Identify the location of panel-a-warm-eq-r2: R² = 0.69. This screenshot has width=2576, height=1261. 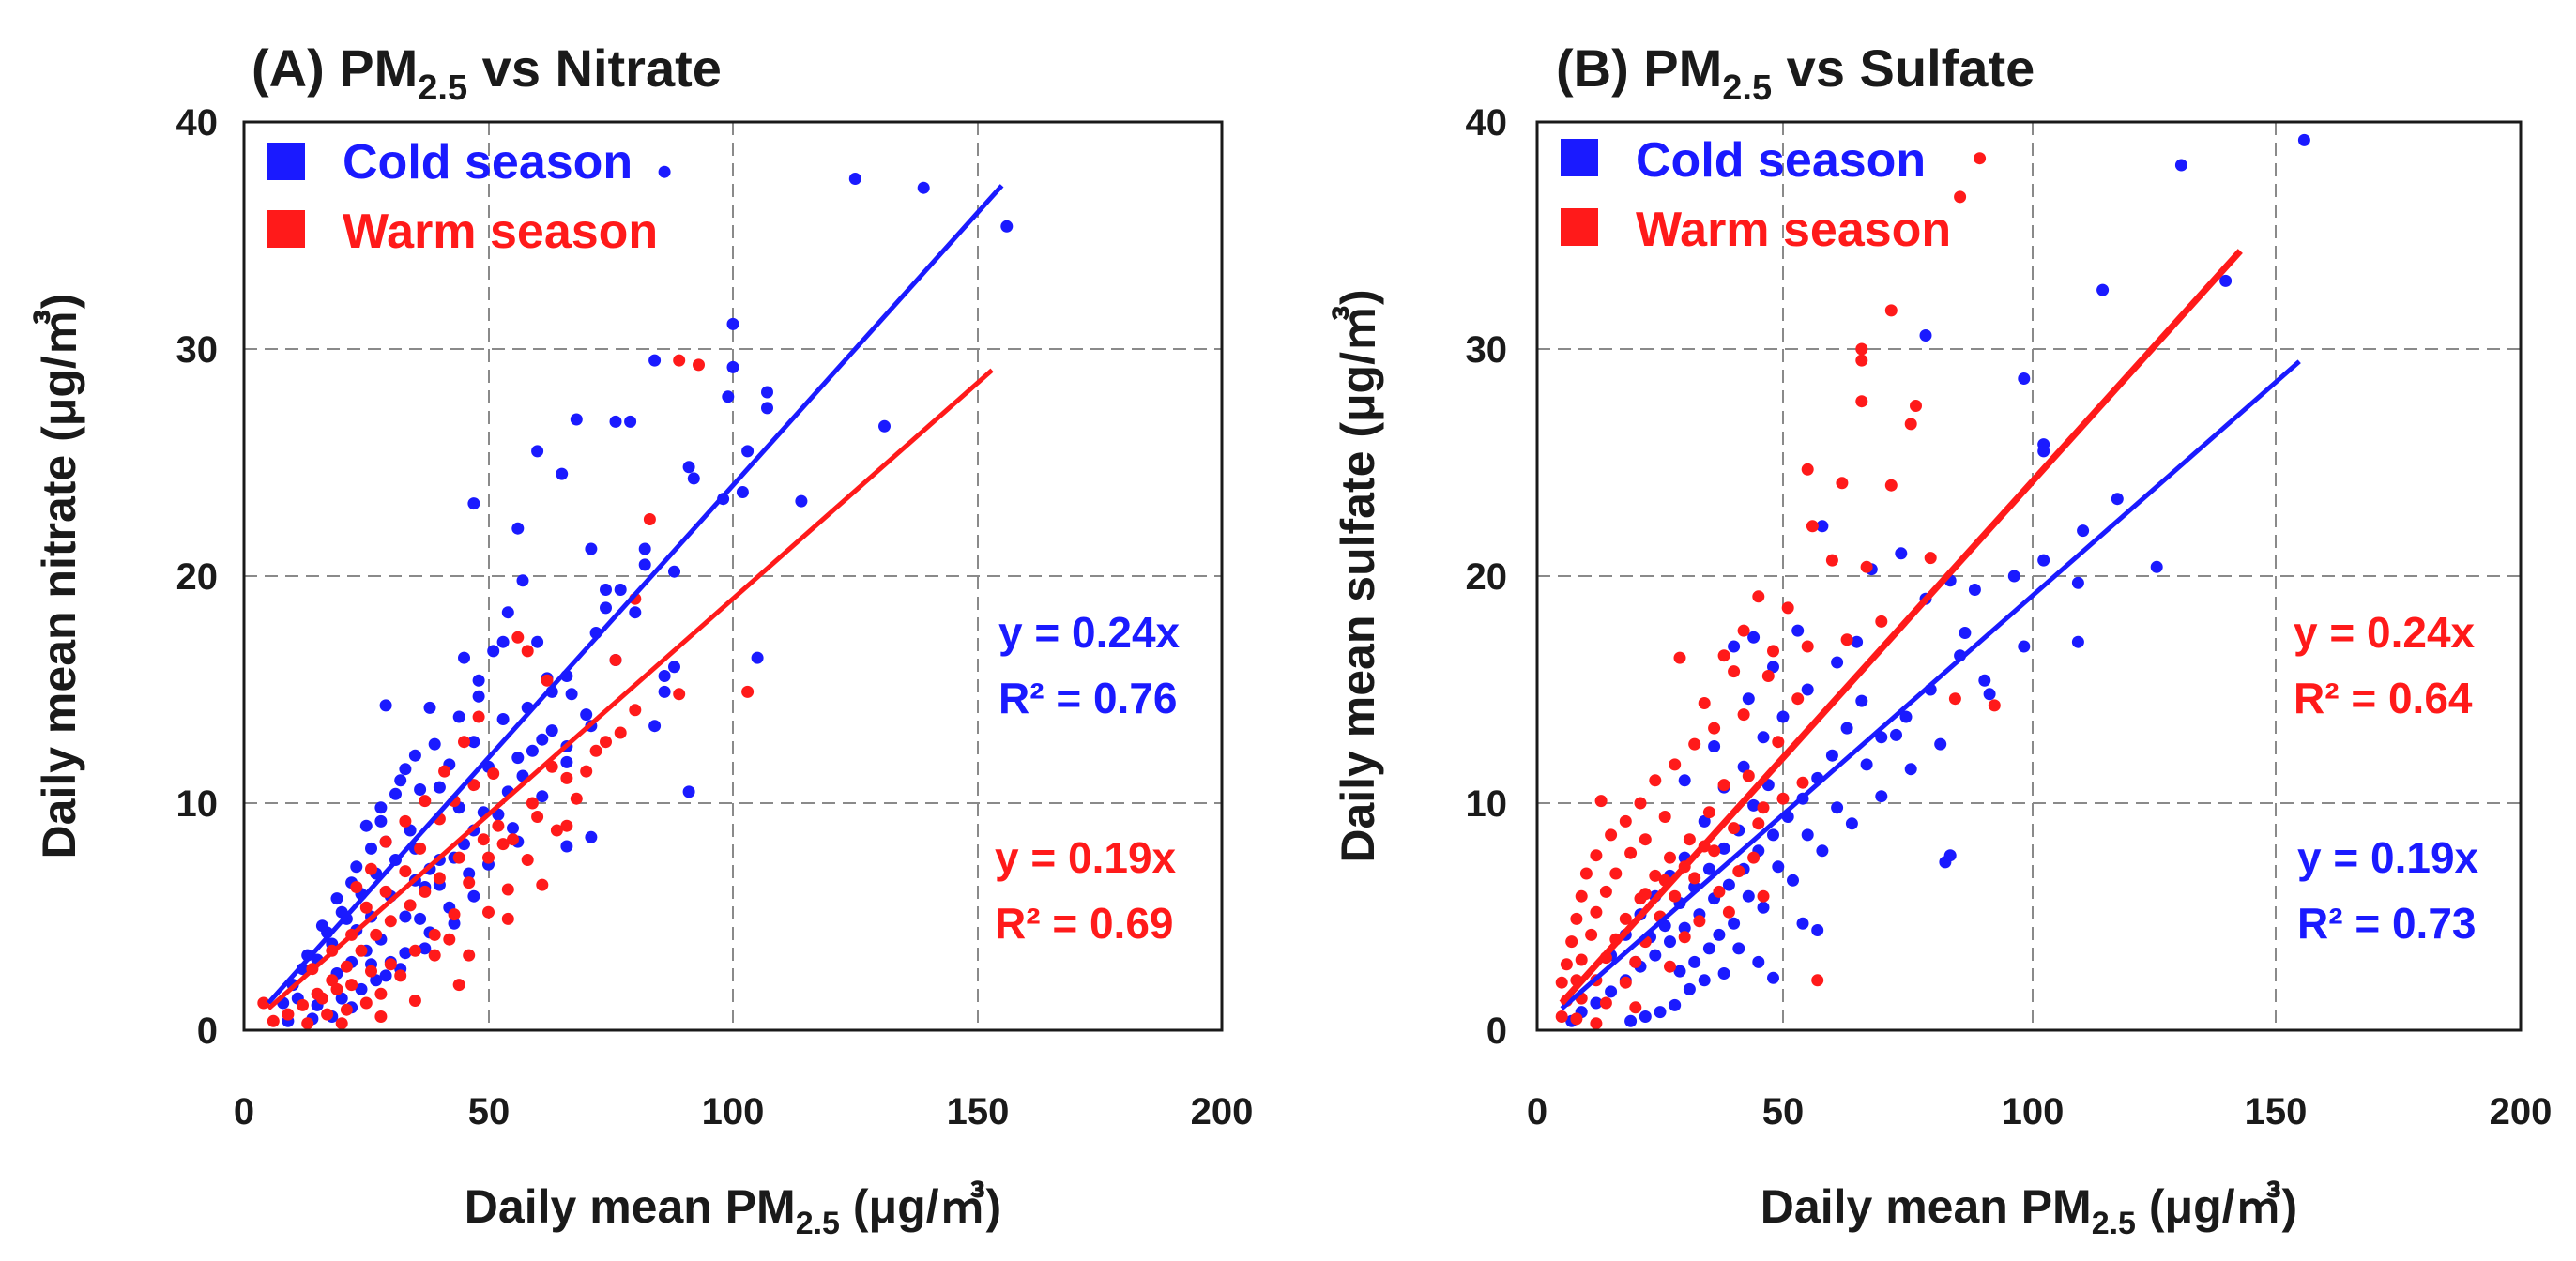
(1084, 924).